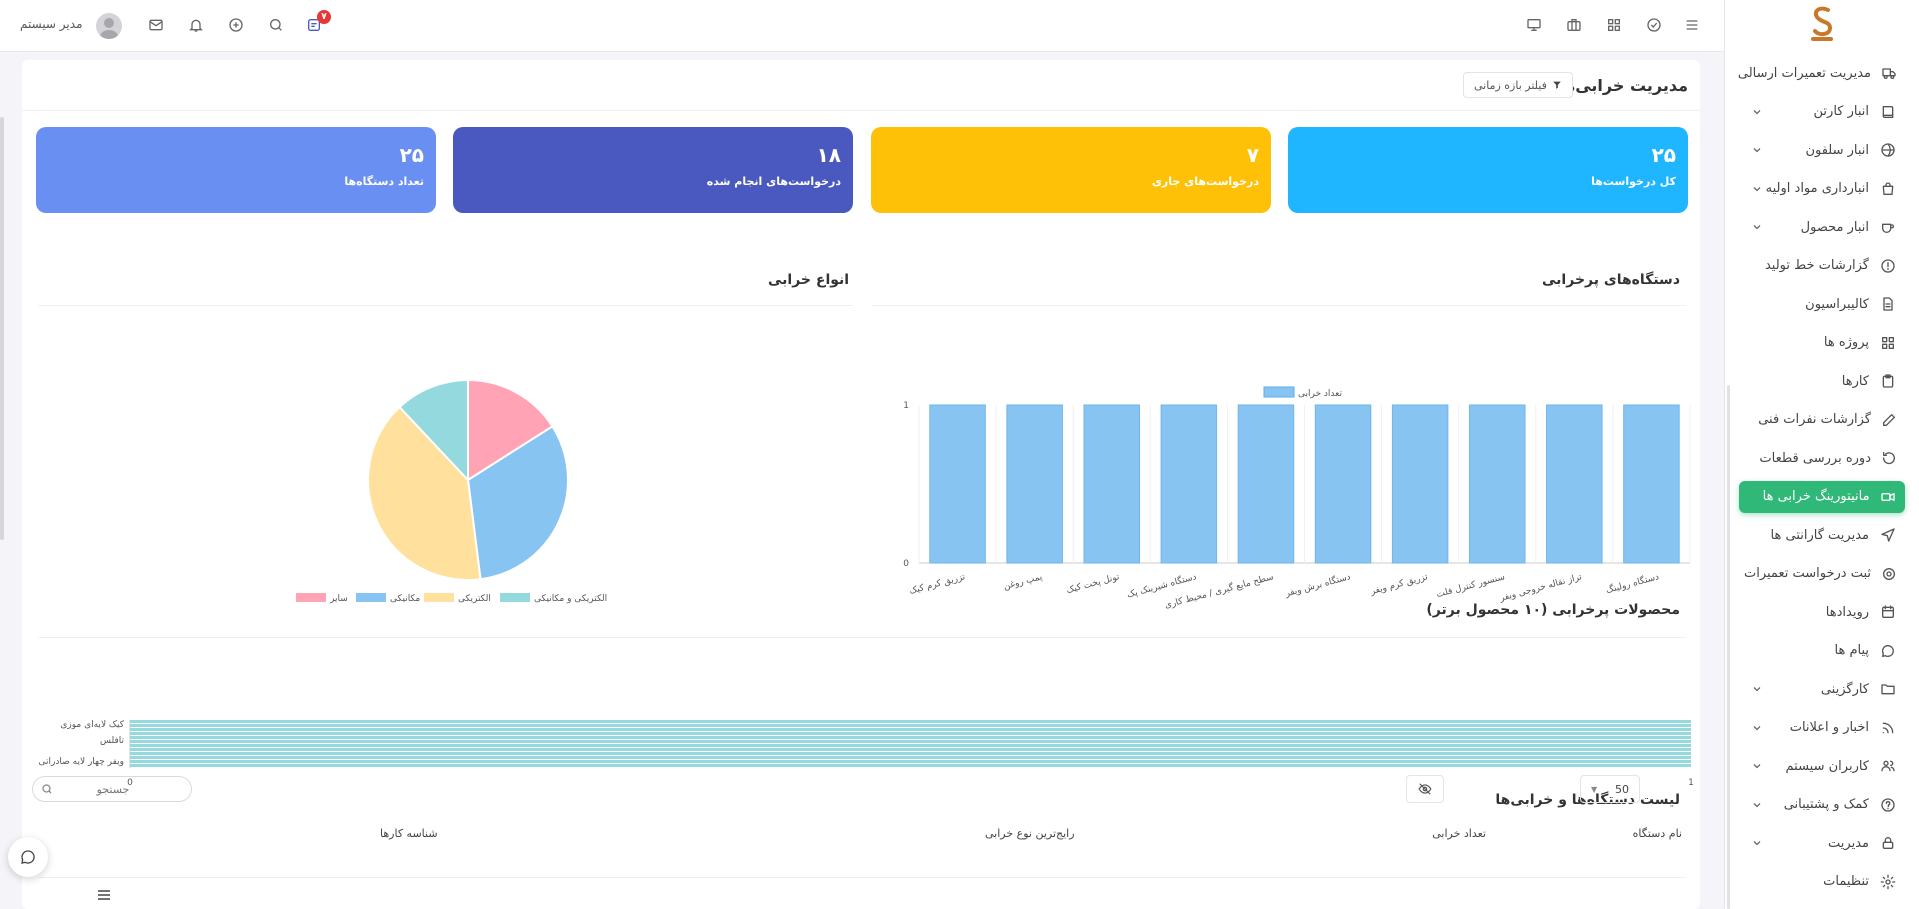 This screenshot has height=909, width=1919. I want to click on app-logo, so click(1822, 24).